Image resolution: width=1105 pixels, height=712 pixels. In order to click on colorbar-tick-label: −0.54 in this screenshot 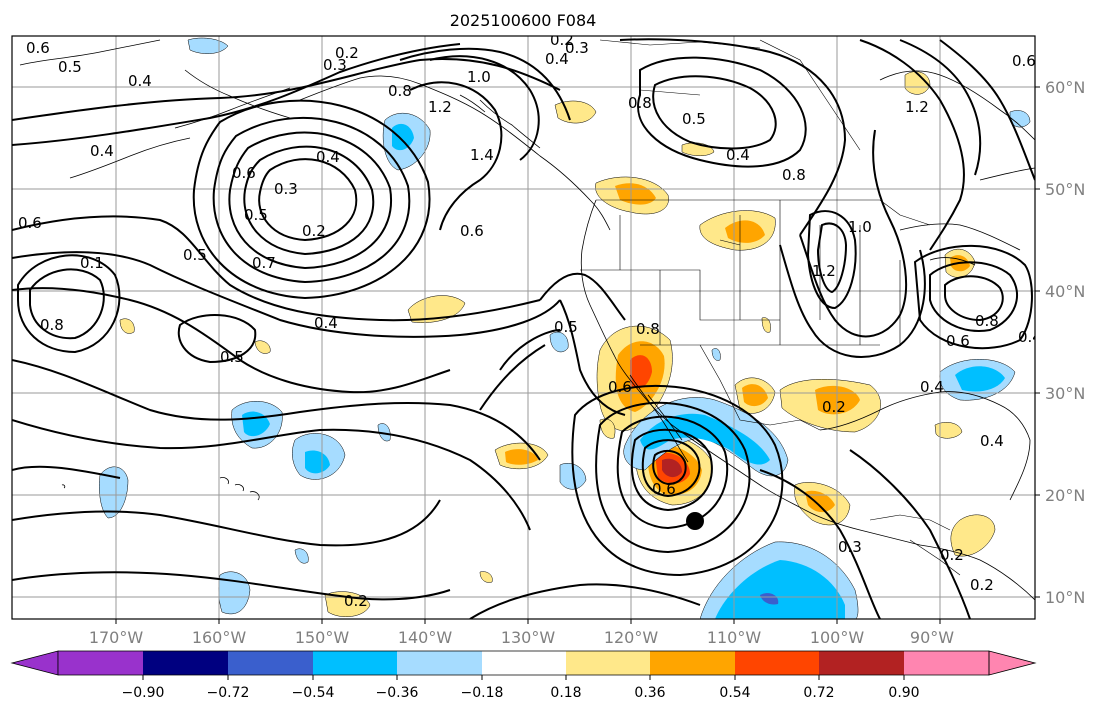, I will do `click(313, 693)`.